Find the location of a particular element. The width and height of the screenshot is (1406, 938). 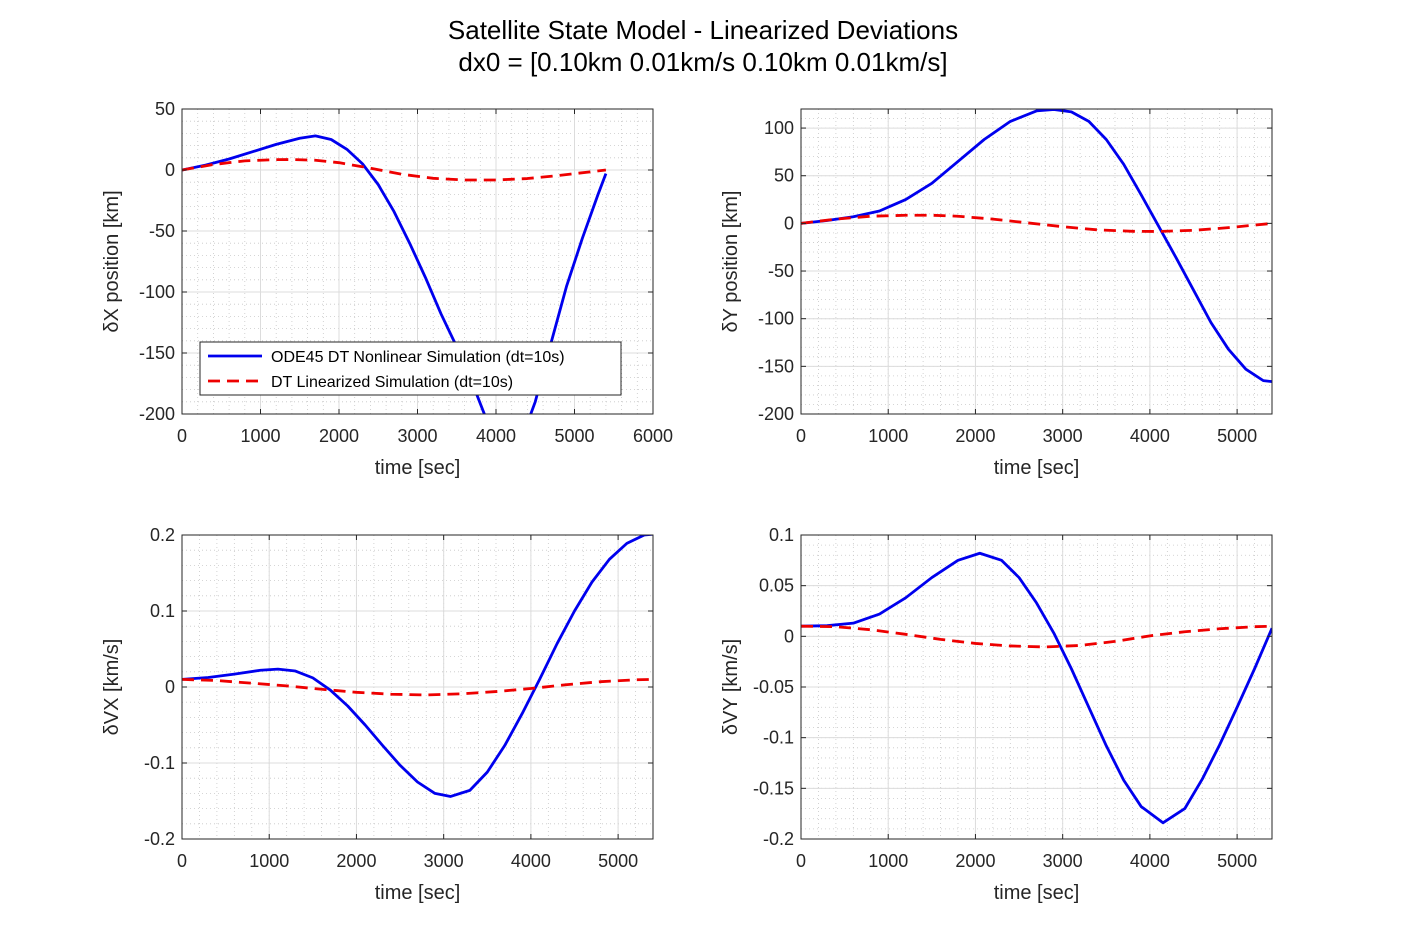

figure-title-line2: dx0 = [0.10km 0.01km/s 0.10km 0.01km/s] is located at coordinates (703, 62).